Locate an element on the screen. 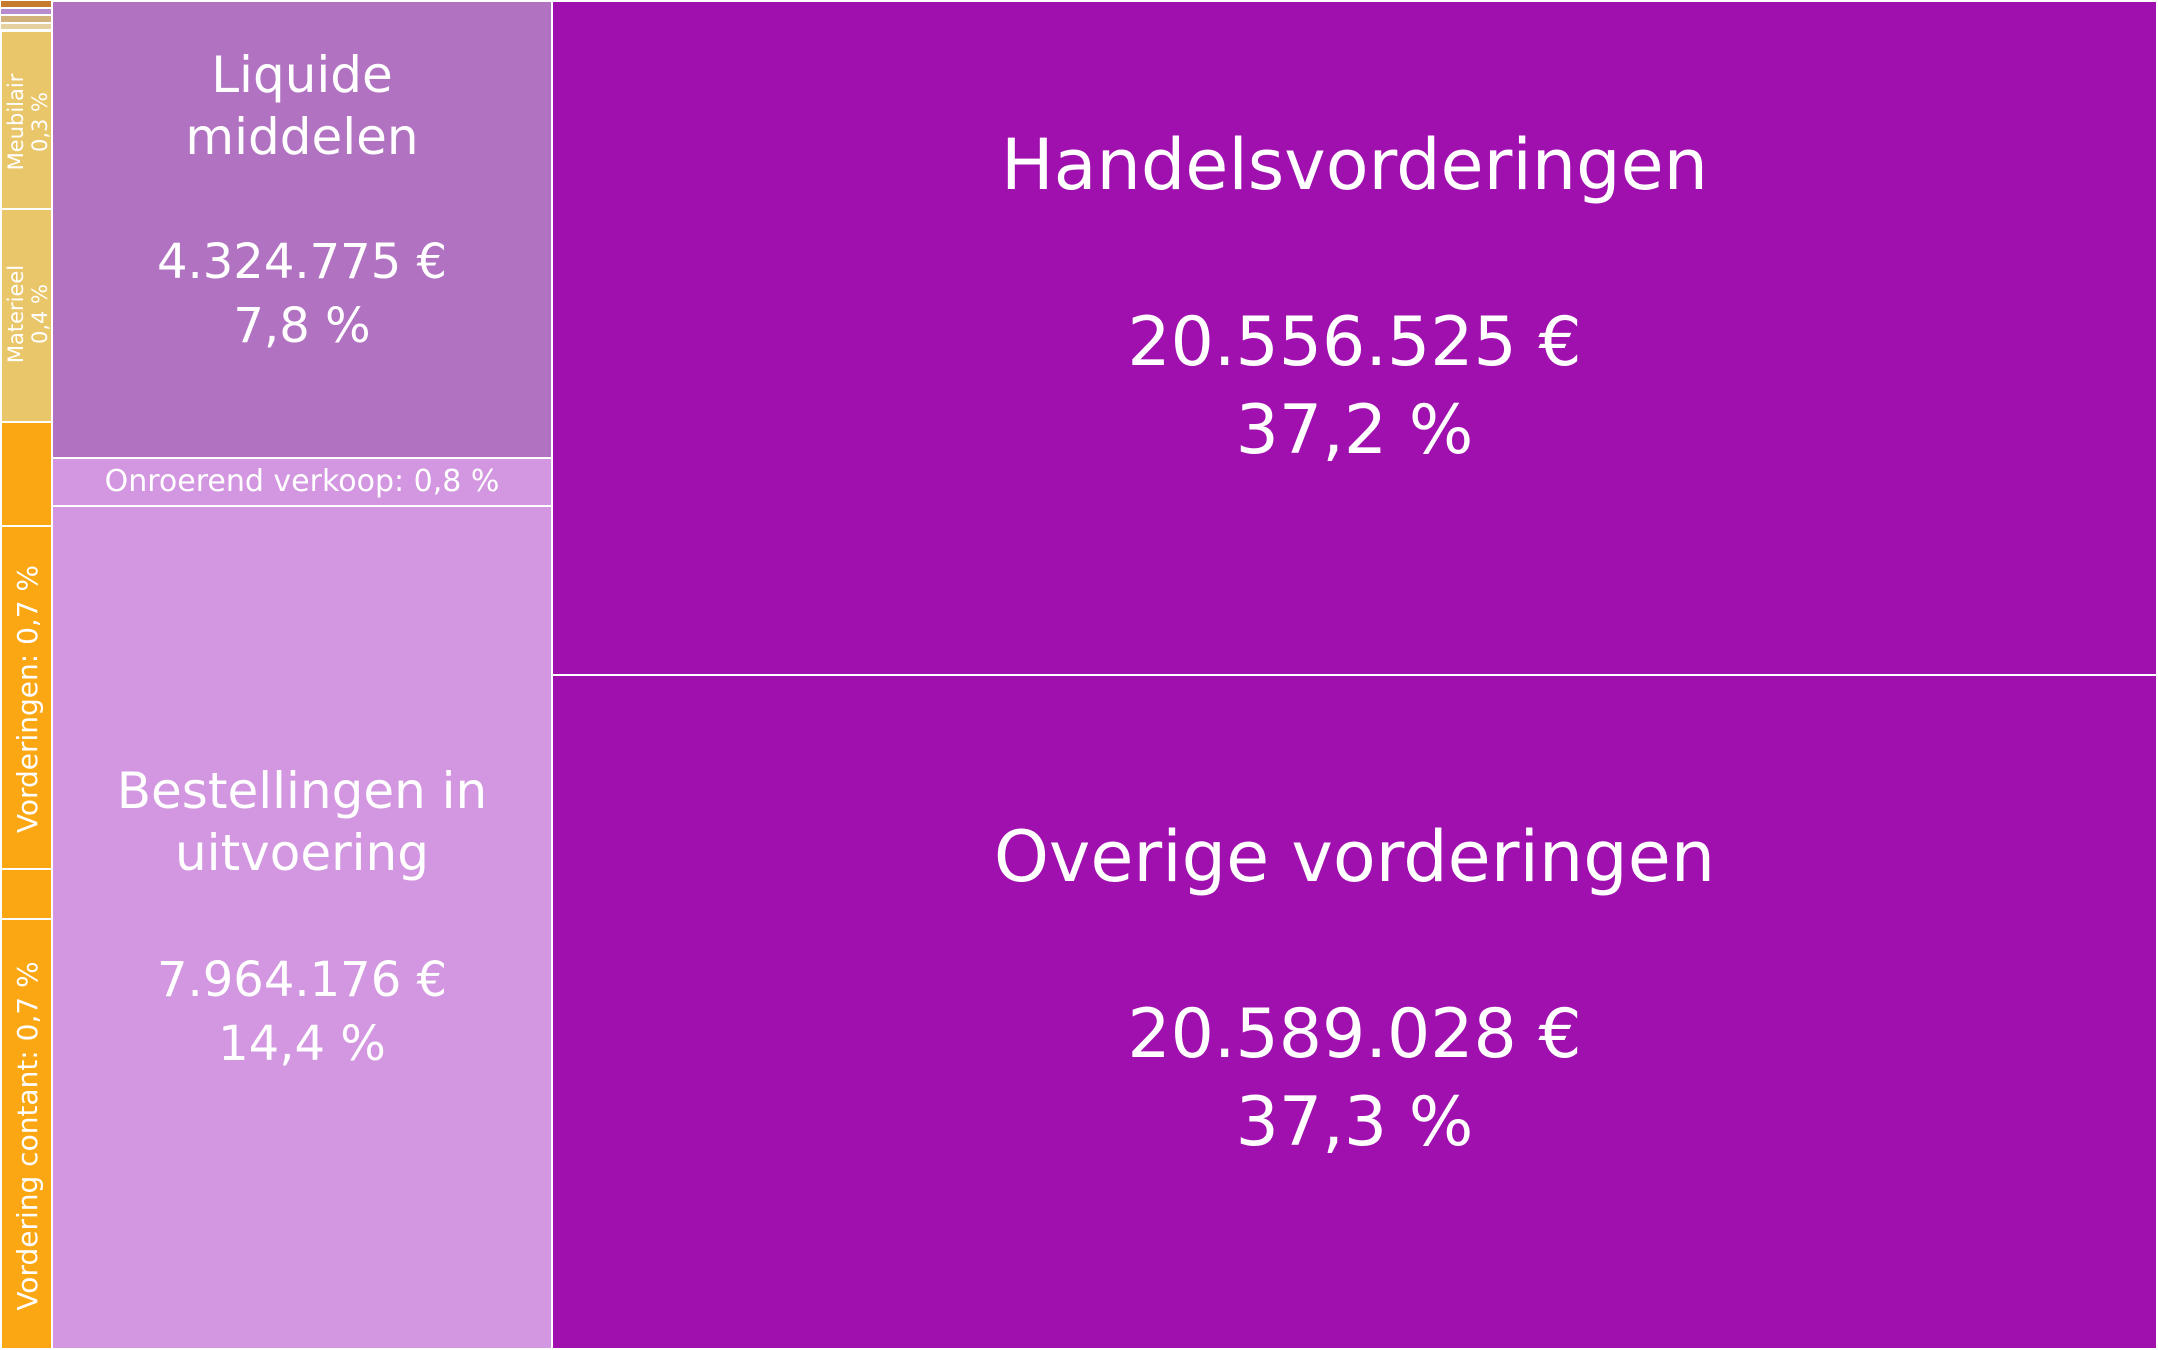  tile-meubilair-pct: 0,3 % is located at coordinates (40, 122).